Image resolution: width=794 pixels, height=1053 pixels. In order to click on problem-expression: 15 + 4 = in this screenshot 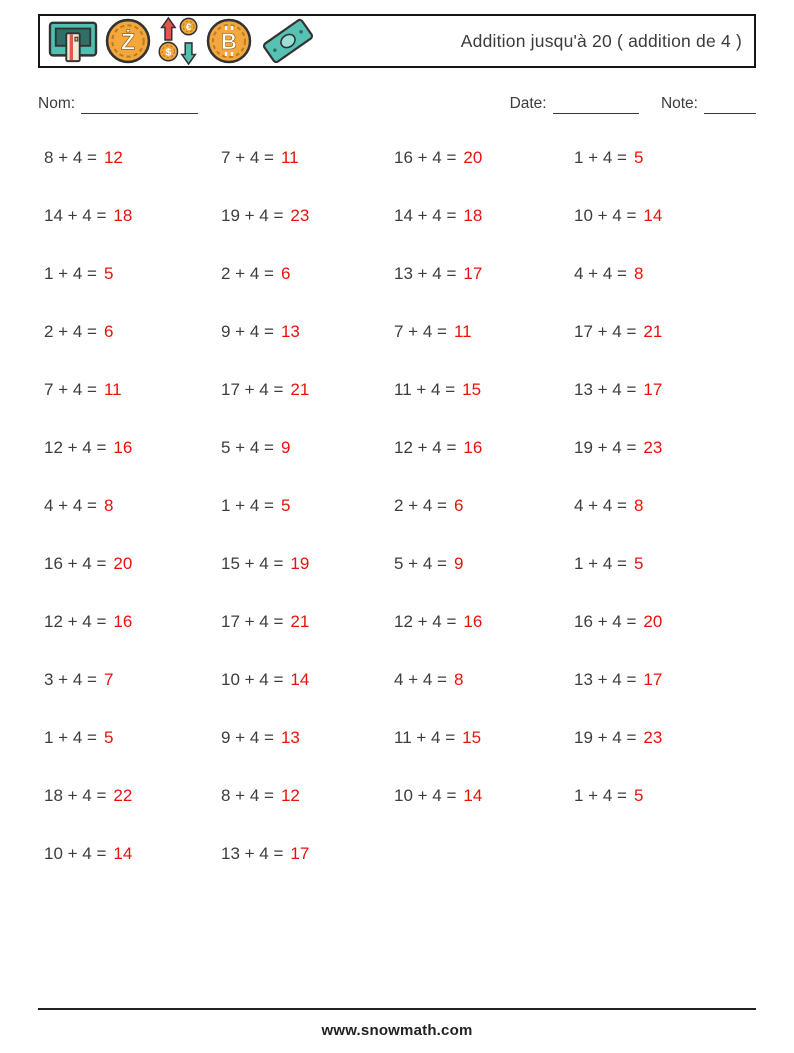, I will do `click(252, 563)`.